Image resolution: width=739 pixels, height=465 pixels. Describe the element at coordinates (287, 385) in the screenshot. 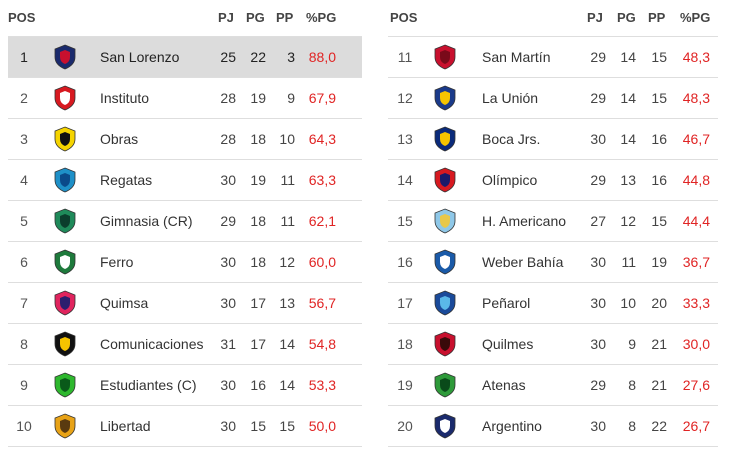

I see `games-lost: 14` at that location.